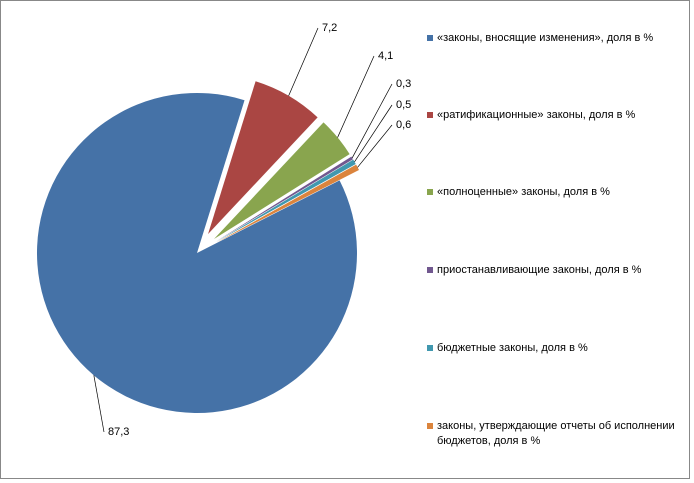 Image resolution: width=694 pixels, height=483 pixels. I want to click on data-label: 87,3, so click(118, 432).